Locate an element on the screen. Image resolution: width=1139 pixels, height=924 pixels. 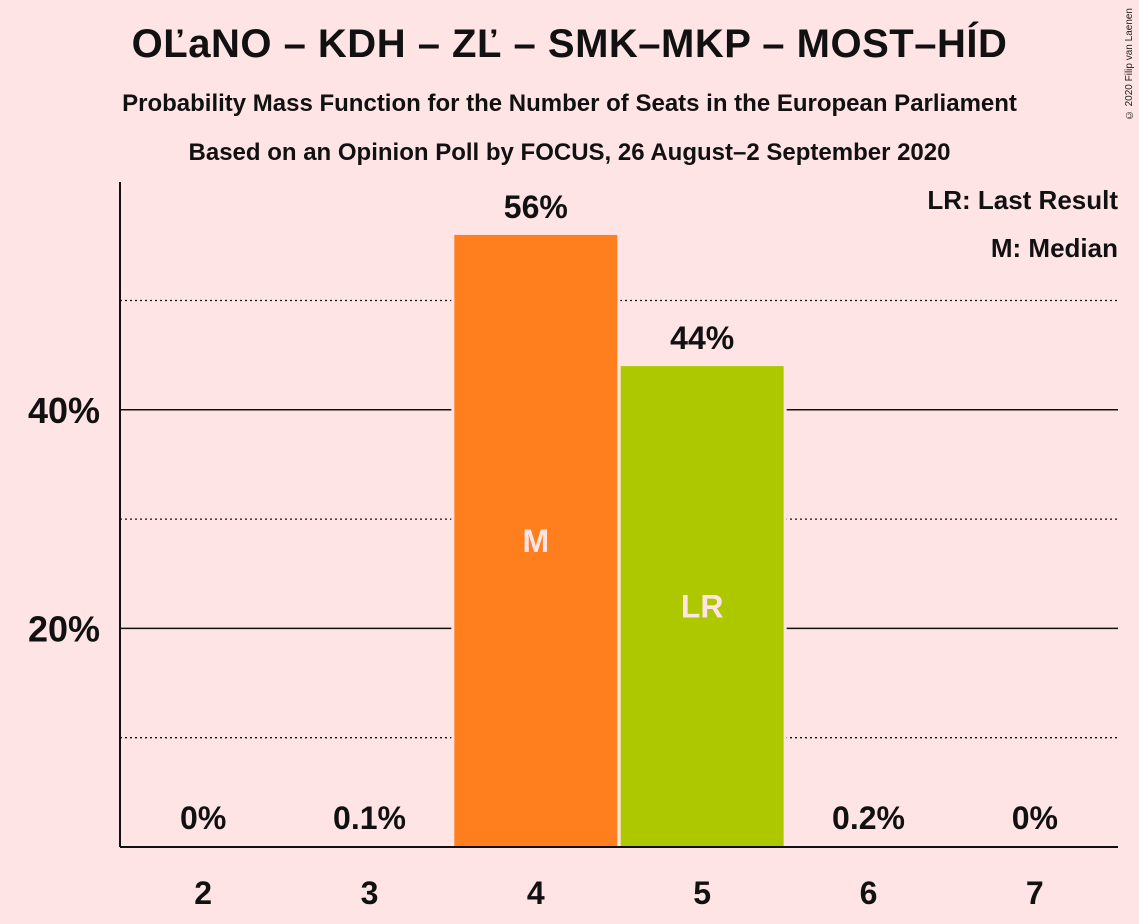
x-tick-label: 2 is located at coordinates (203, 893).